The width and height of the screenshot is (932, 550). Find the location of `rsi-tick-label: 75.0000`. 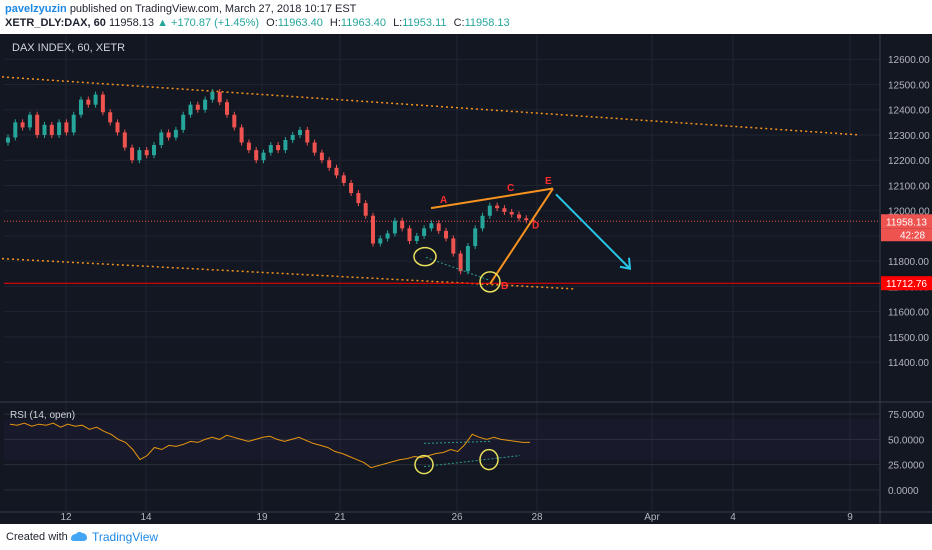

rsi-tick-label: 75.0000 is located at coordinates (906, 415).